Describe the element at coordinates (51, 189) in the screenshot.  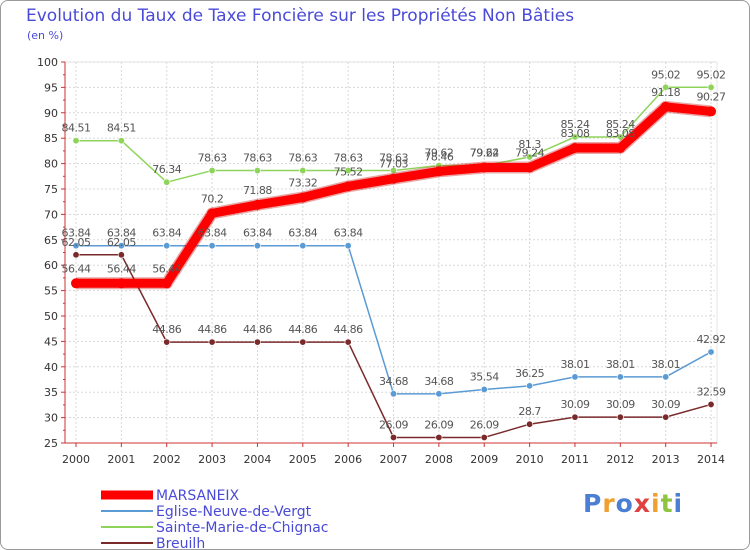
I see `y-tick-label: 75` at that location.